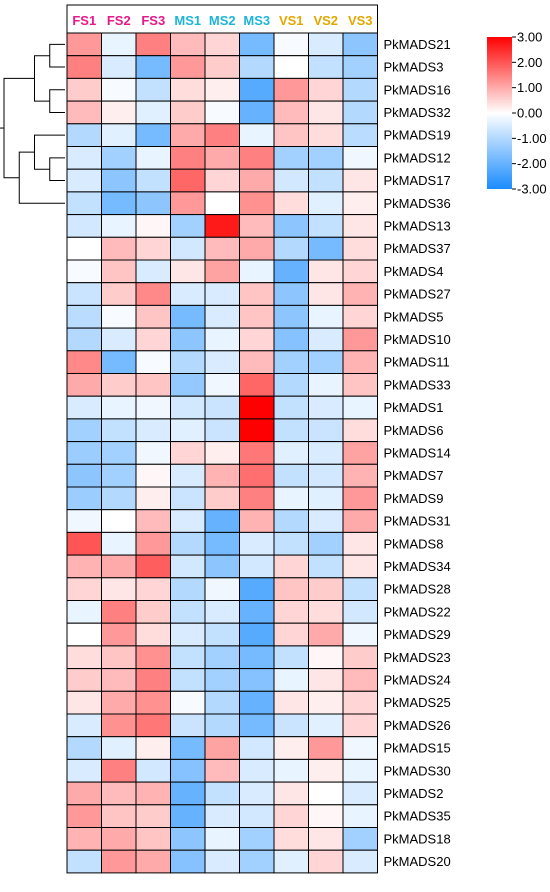 The width and height of the screenshot is (550, 892). Describe the element at coordinates (417, 816) in the screenshot. I see `row-label-pkmads35: PkMADS35` at that location.